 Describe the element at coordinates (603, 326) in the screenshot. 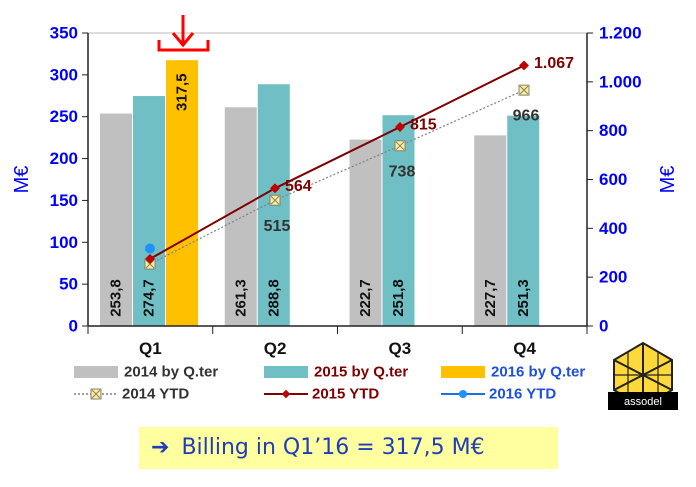

I see `y-right-tick-label: 0` at that location.